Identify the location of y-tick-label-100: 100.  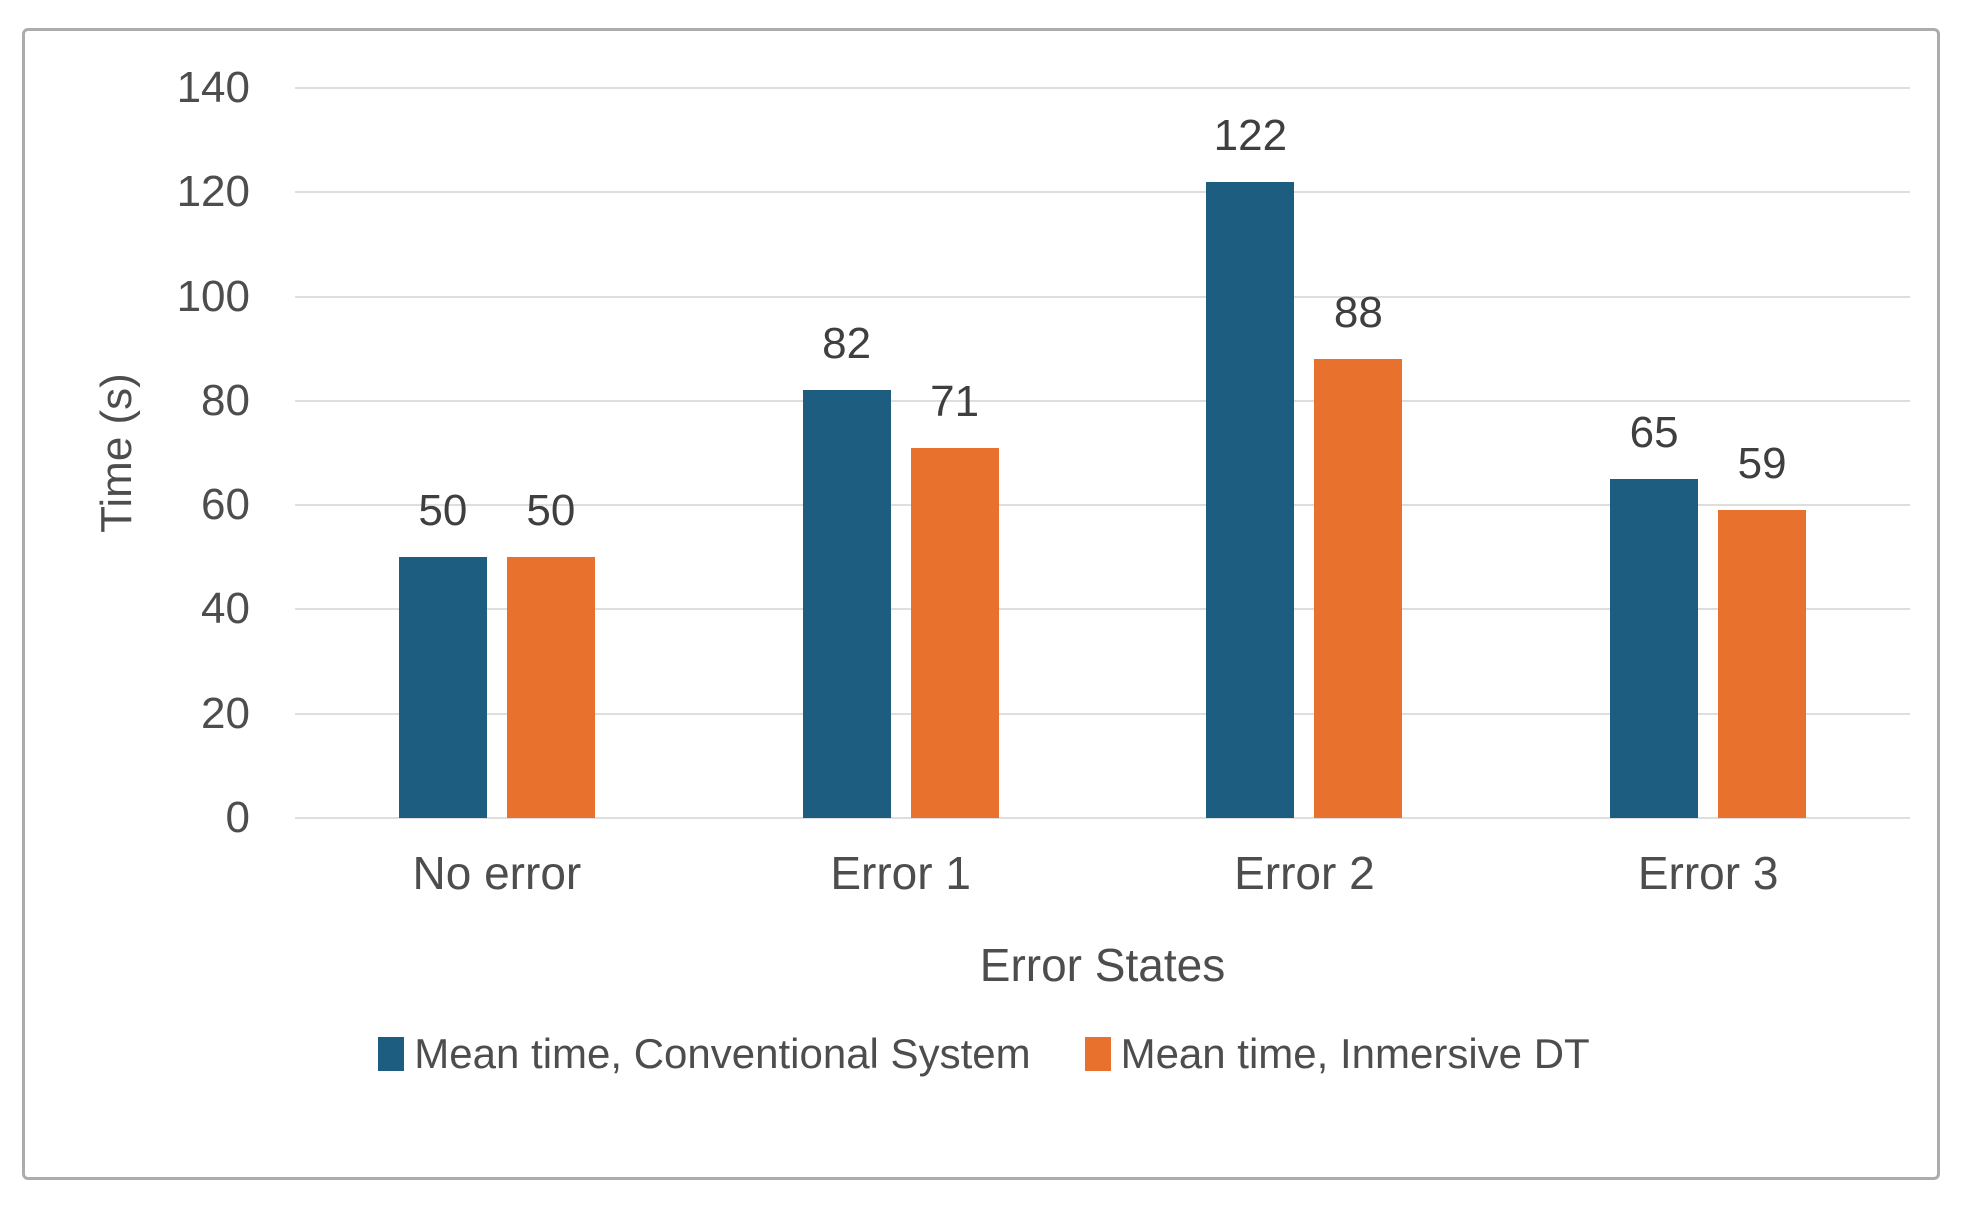
(213, 296).